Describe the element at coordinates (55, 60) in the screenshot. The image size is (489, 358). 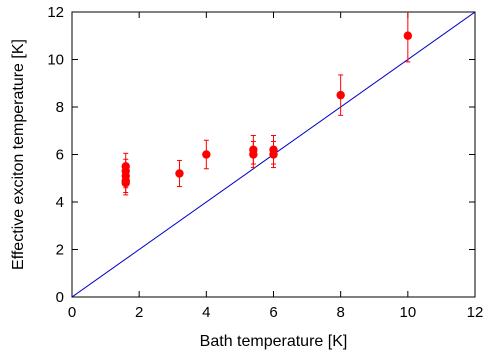
I see `y-tick-label: 10` at that location.